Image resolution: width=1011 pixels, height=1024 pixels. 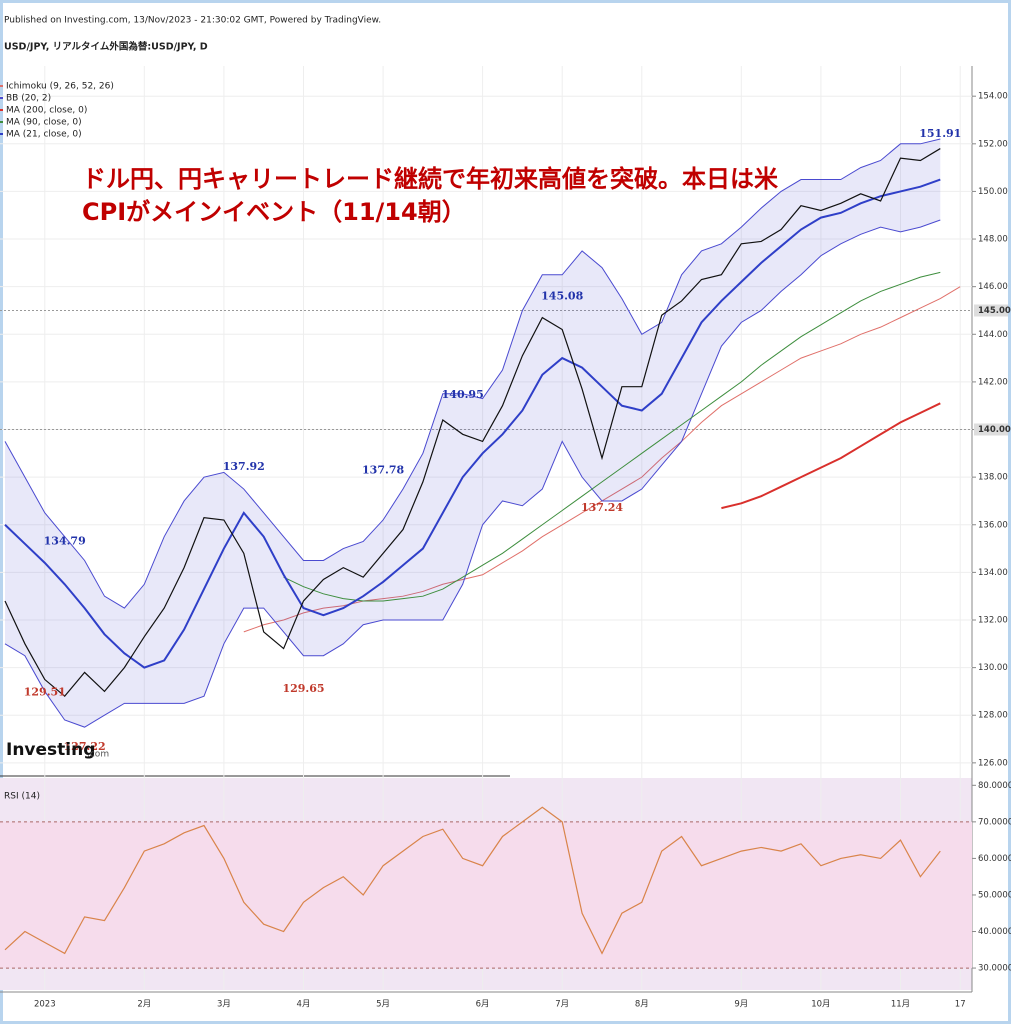 I want to click on y-tick-label: 152.00, so click(x=993, y=144).